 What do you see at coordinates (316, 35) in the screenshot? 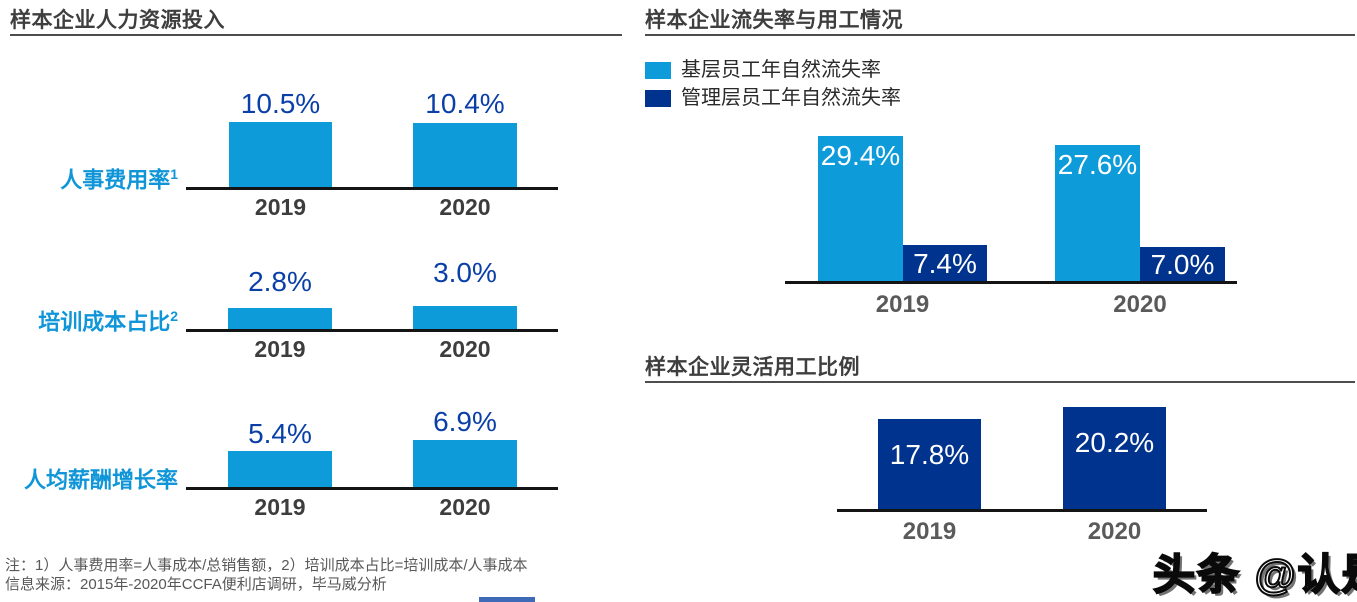
I see `left-panel-title-rule` at bounding box center [316, 35].